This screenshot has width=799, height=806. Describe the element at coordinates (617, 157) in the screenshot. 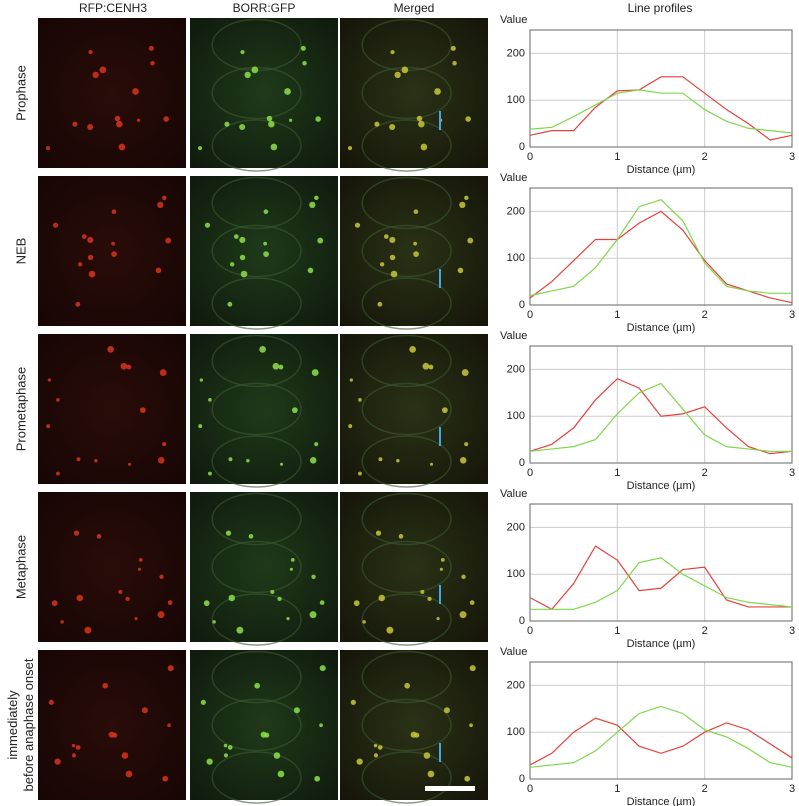

I see `x-tick-label: 1` at that location.